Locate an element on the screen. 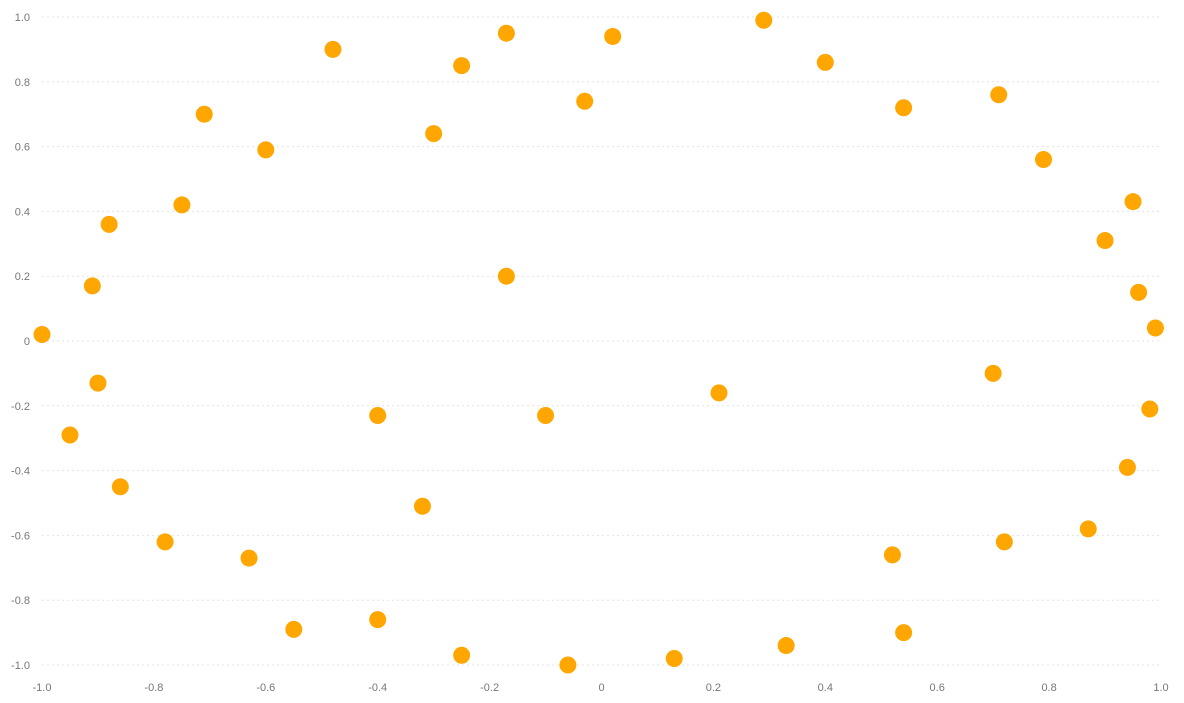 This screenshot has height=703, width=1184. x-axis-tick-labels: -1.0 -0.8 -0.6 -0.4 -0.2 0 0.2 0.4 0.6 0.8 1.0 is located at coordinates (601, 688).